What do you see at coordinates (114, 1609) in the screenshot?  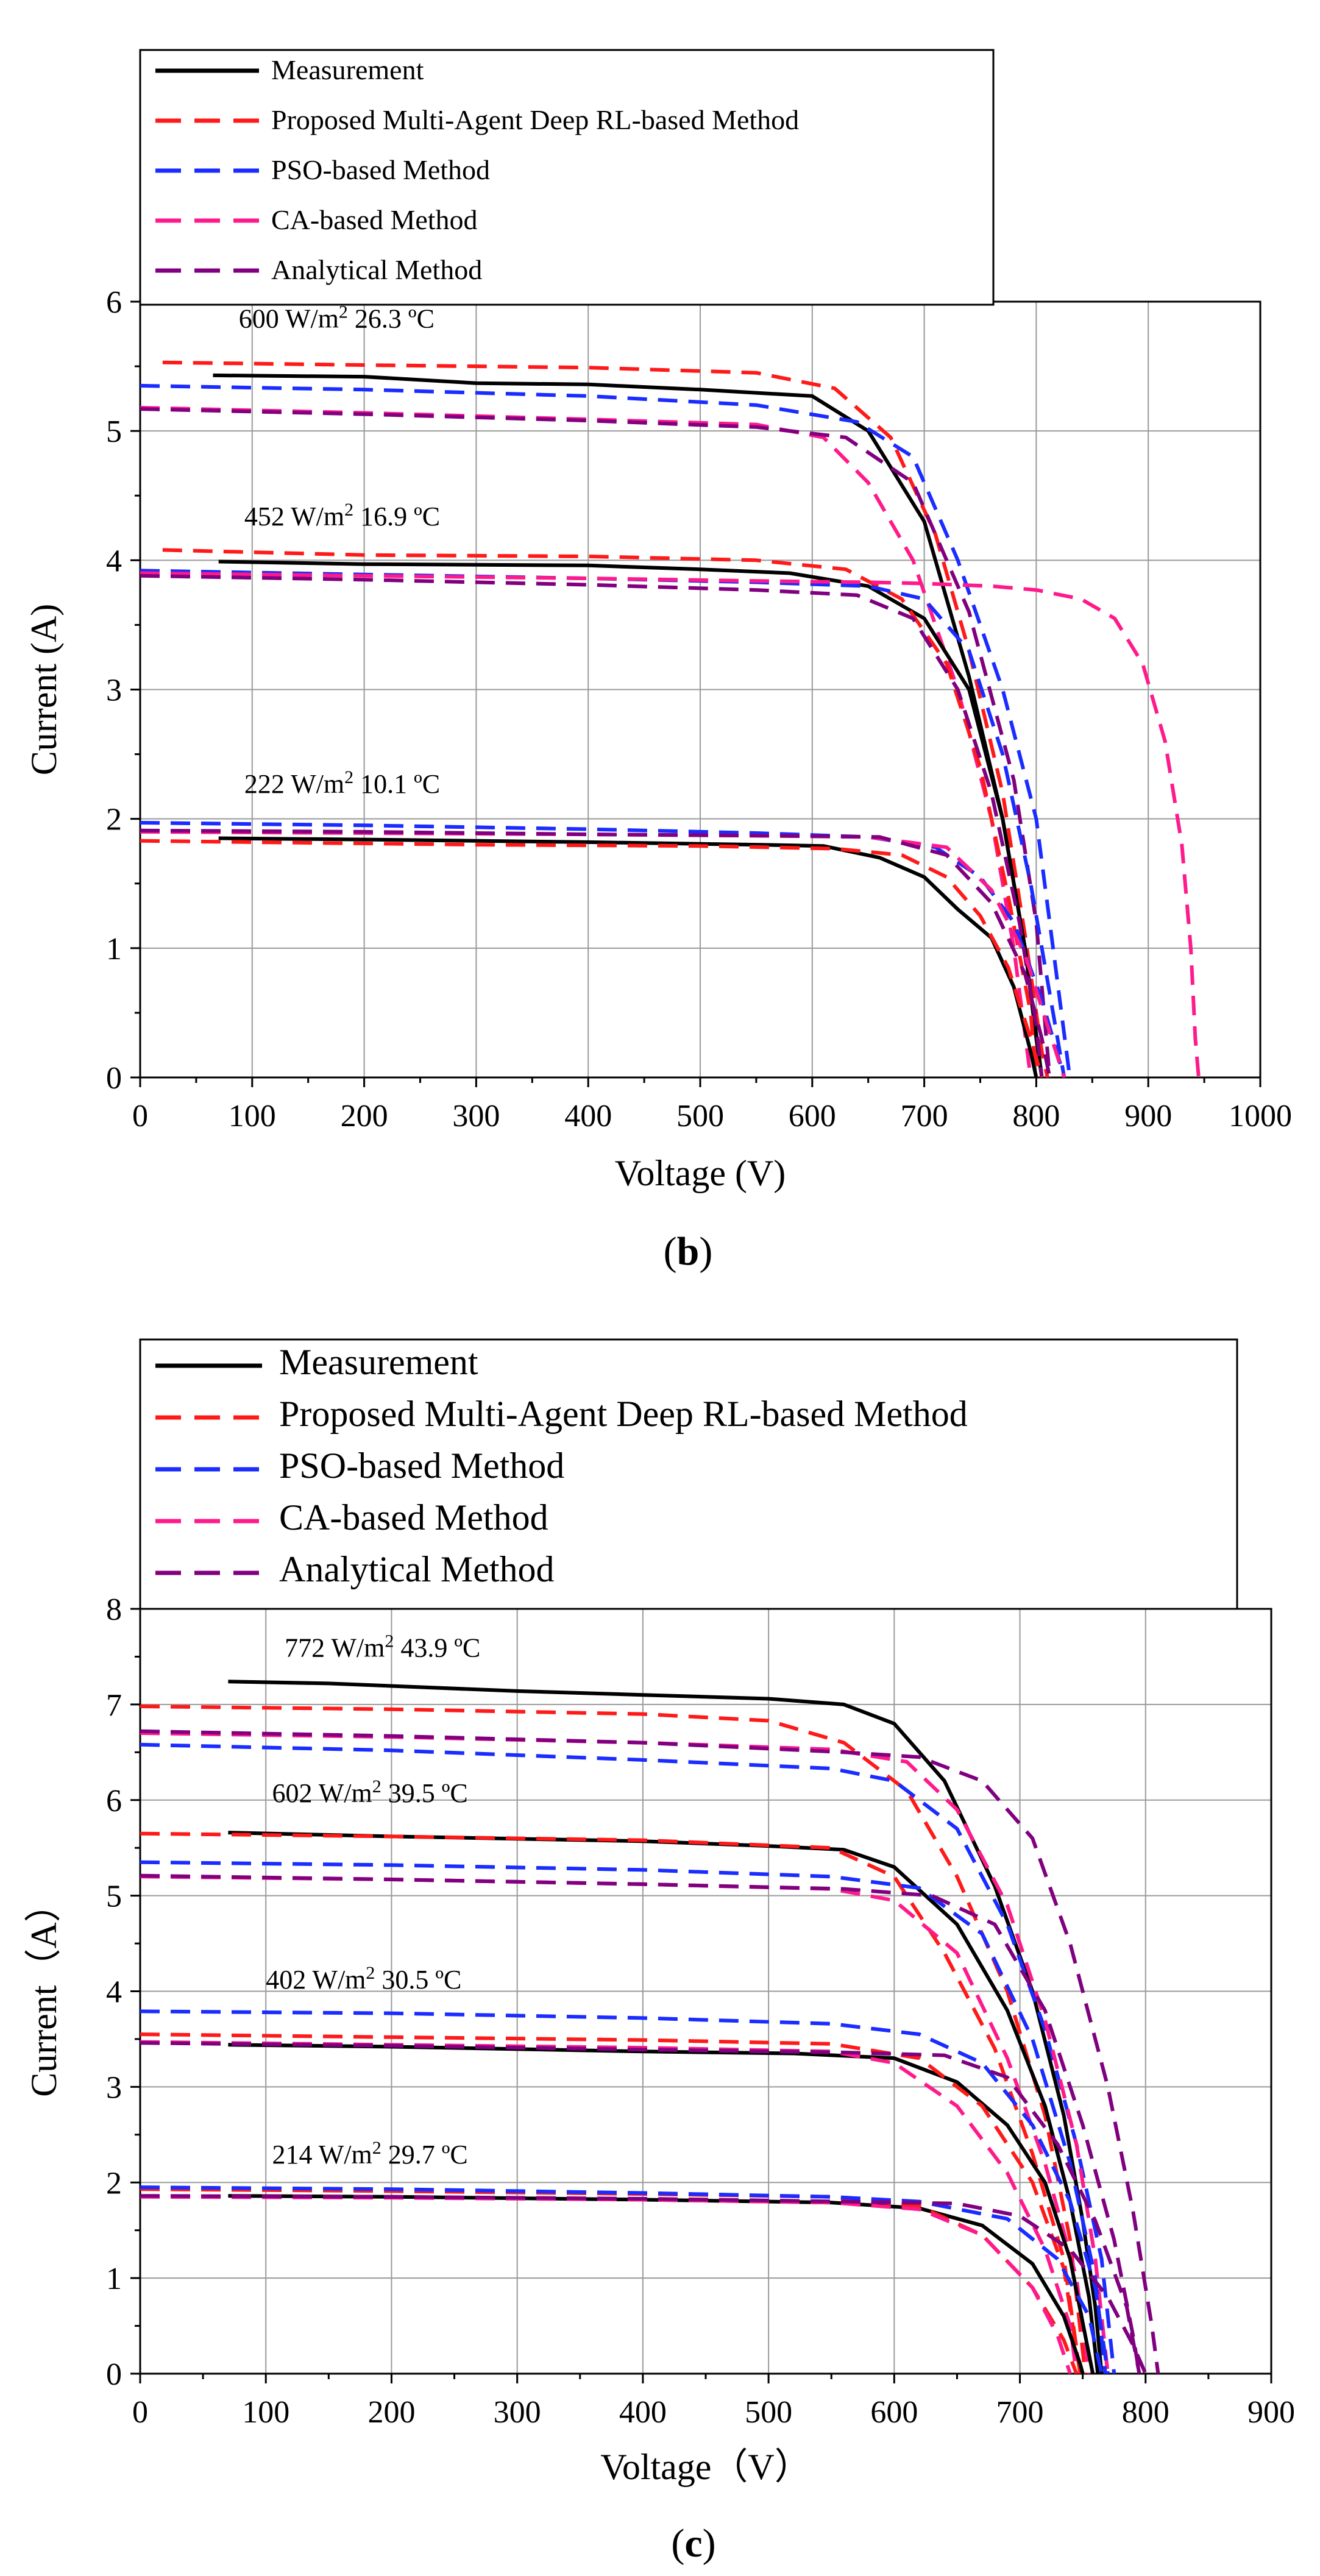 I see `y-tick-label: 8` at bounding box center [114, 1609].